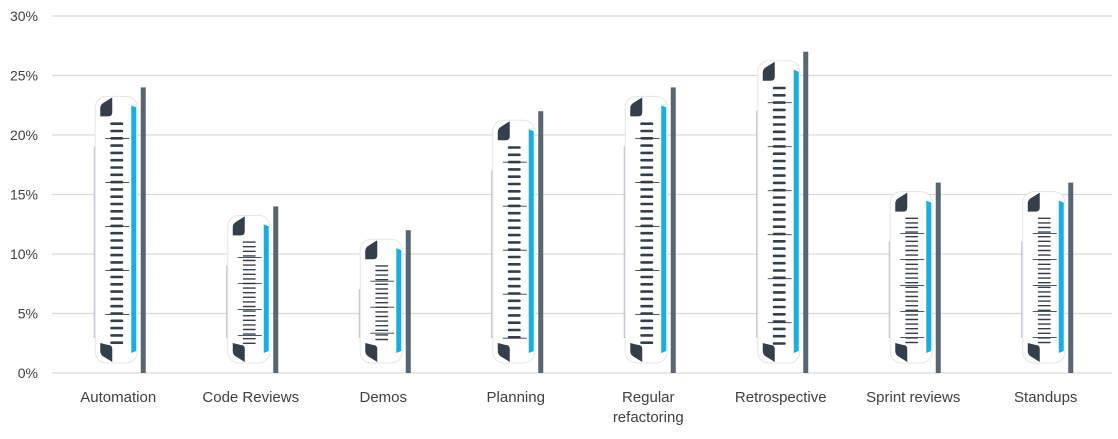  What do you see at coordinates (28, 314) in the screenshot?
I see `y-tick-label: 5%` at bounding box center [28, 314].